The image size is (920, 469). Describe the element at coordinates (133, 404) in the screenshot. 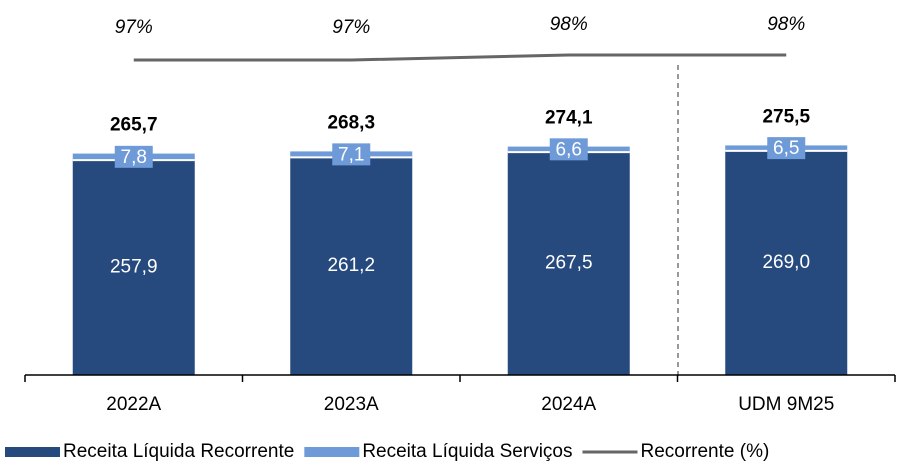

I see `x-tick-label: 2022A` at that location.